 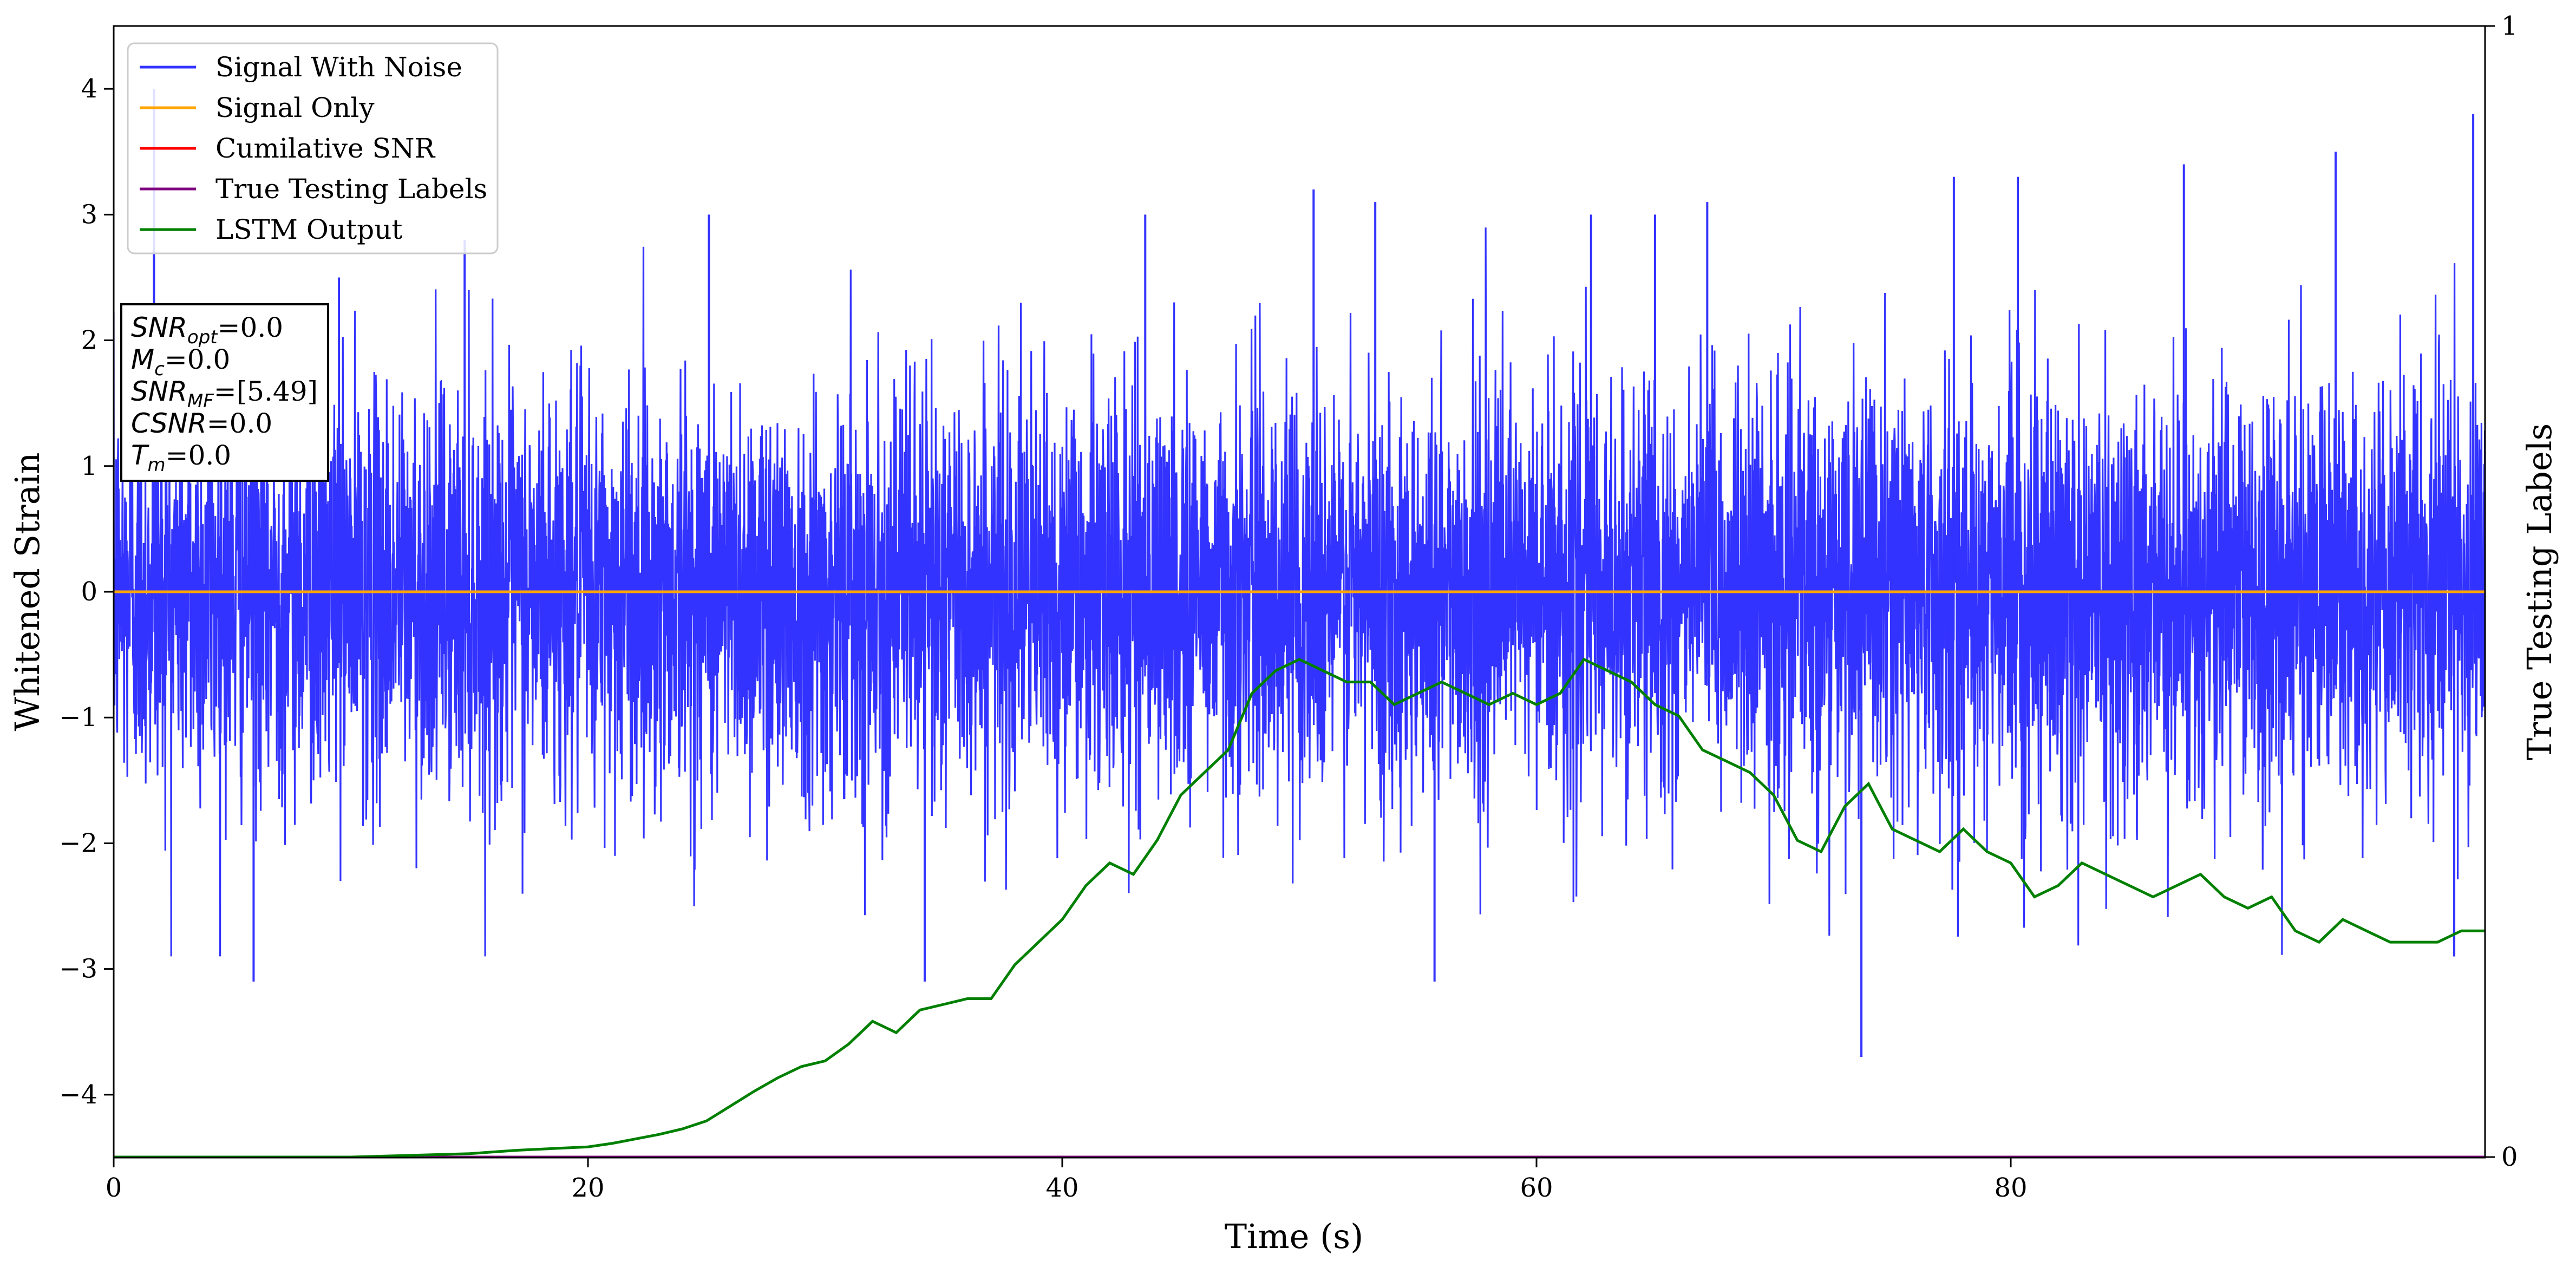 What do you see at coordinates (338, 67) in the screenshot?
I see `legend-label: Signal With Noise` at bounding box center [338, 67].